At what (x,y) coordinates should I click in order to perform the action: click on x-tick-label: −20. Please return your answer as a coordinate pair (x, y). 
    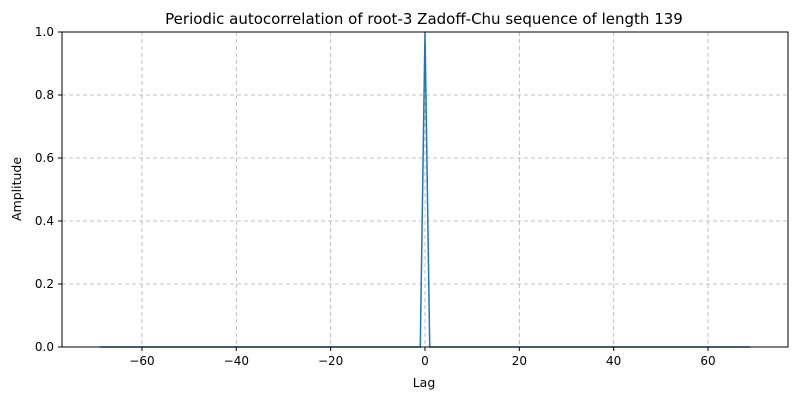
    Looking at the image, I should click on (330, 361).